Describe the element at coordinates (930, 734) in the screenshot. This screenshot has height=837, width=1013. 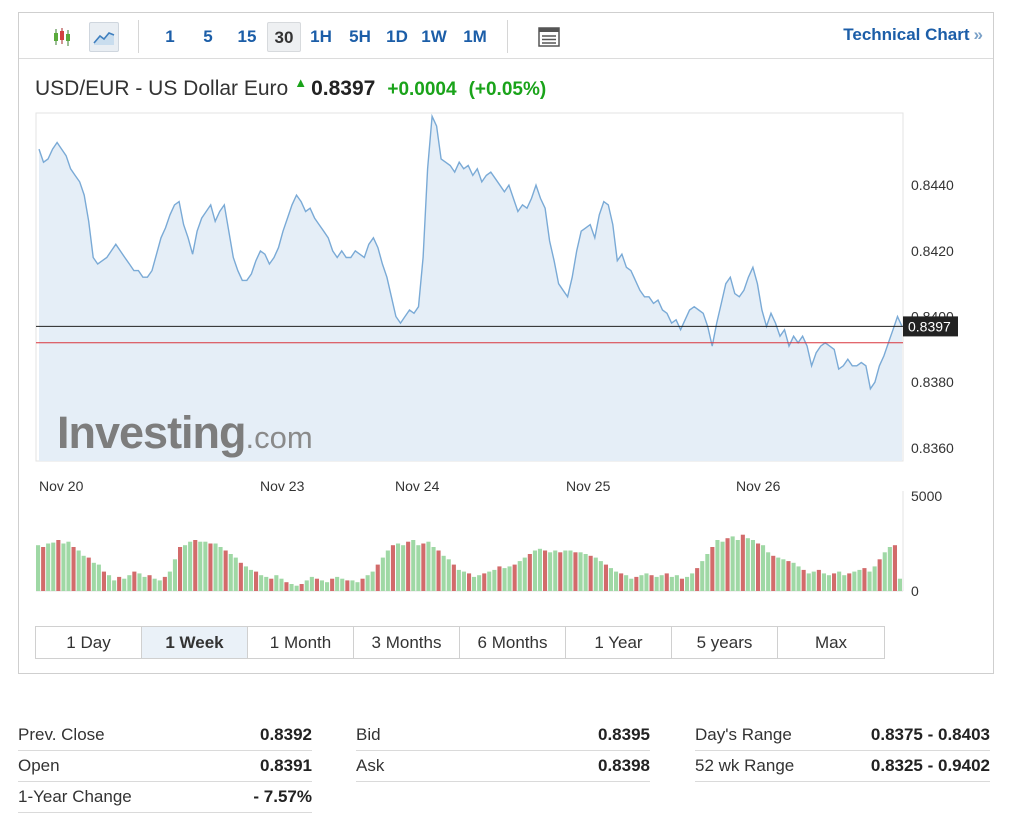
I see `stat-value: 0.8375 - 0.8403` at that location.